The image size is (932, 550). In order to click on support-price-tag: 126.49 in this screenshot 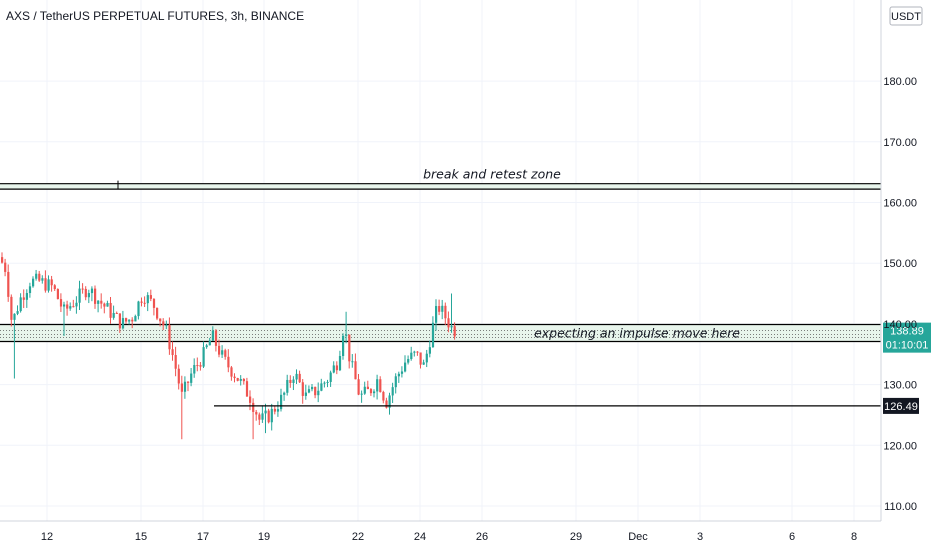, I will do `click(901, 405)`.